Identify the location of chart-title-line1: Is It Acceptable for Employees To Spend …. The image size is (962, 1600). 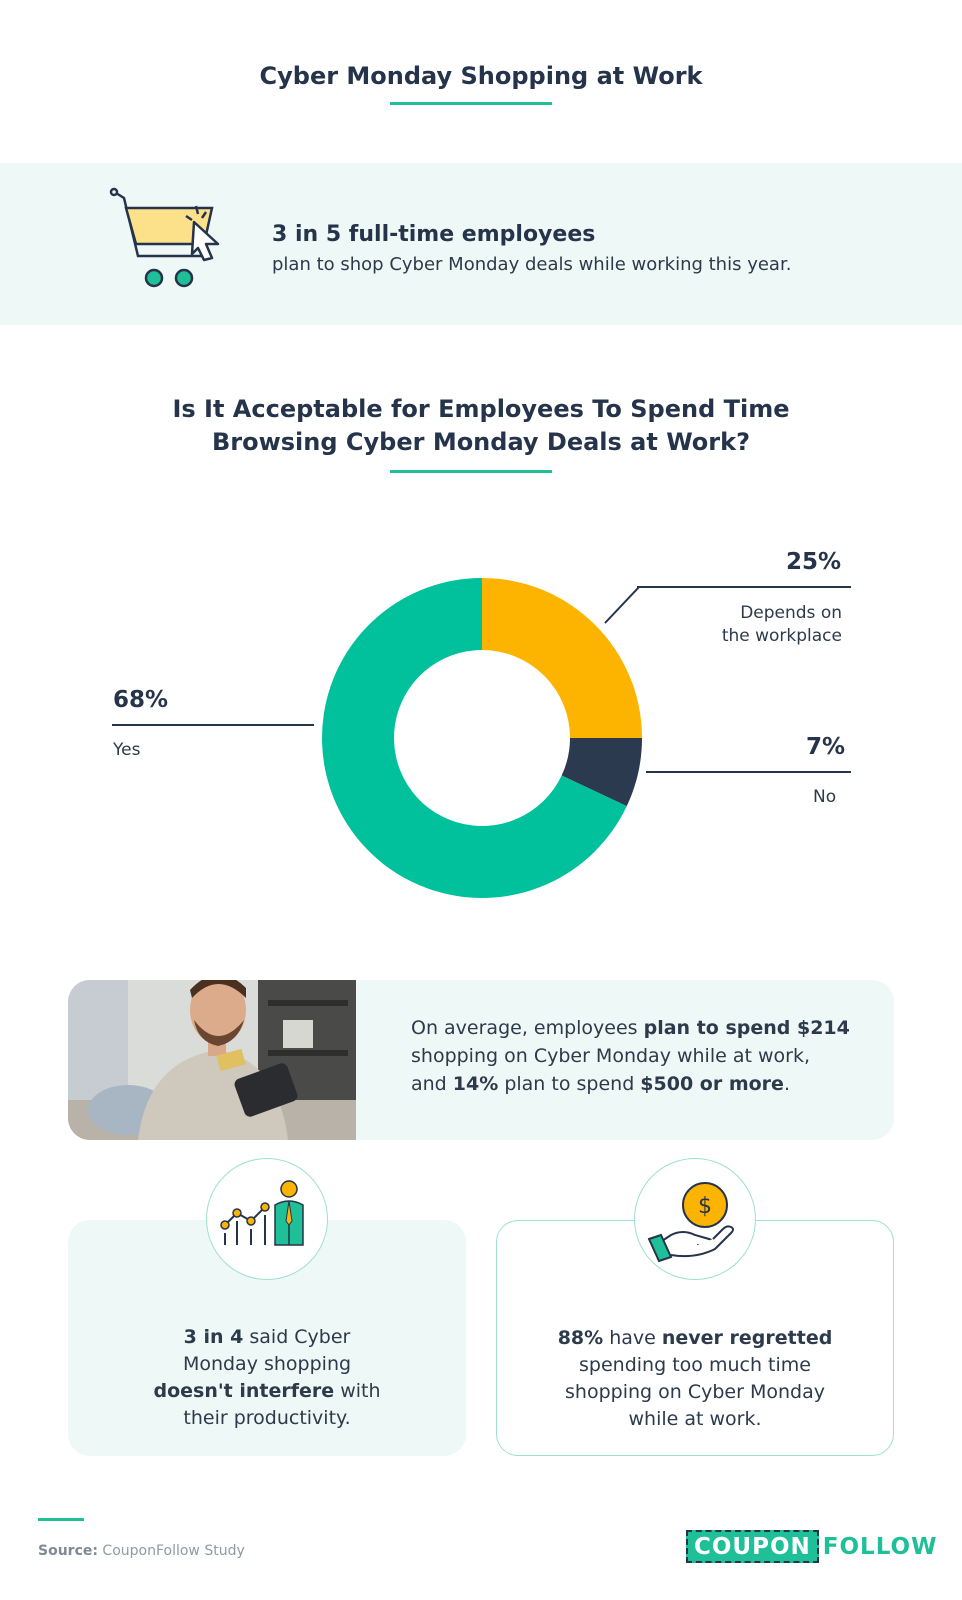
(481, 409).